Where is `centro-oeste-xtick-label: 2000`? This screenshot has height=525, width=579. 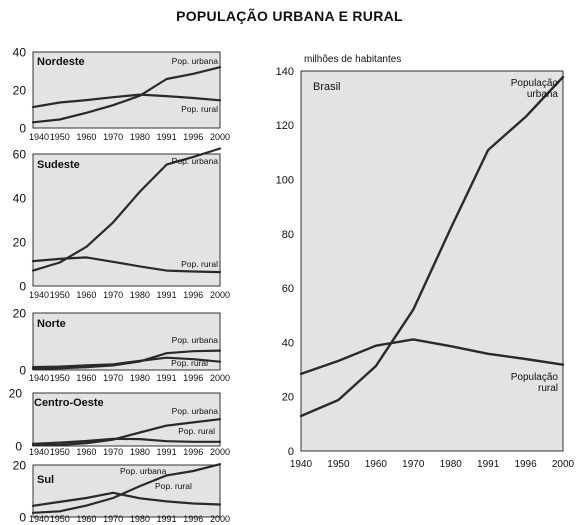
centro-oeste-xtick-label: 2000 is located at coordinates (220, 452).